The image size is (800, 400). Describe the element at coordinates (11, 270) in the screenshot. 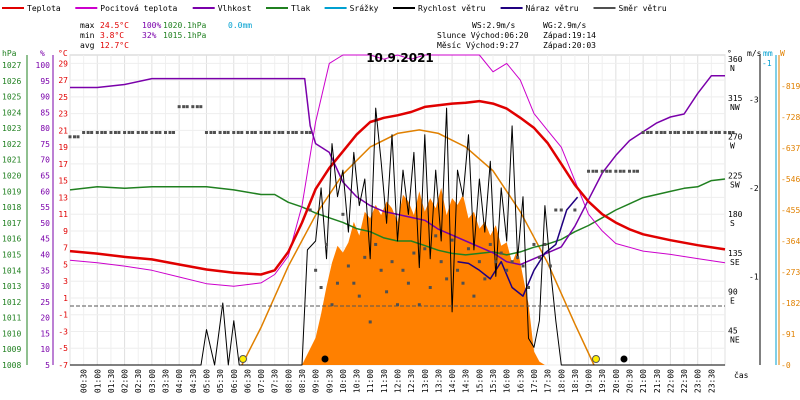

I see `hpa-tick-label: 1014` at that location.